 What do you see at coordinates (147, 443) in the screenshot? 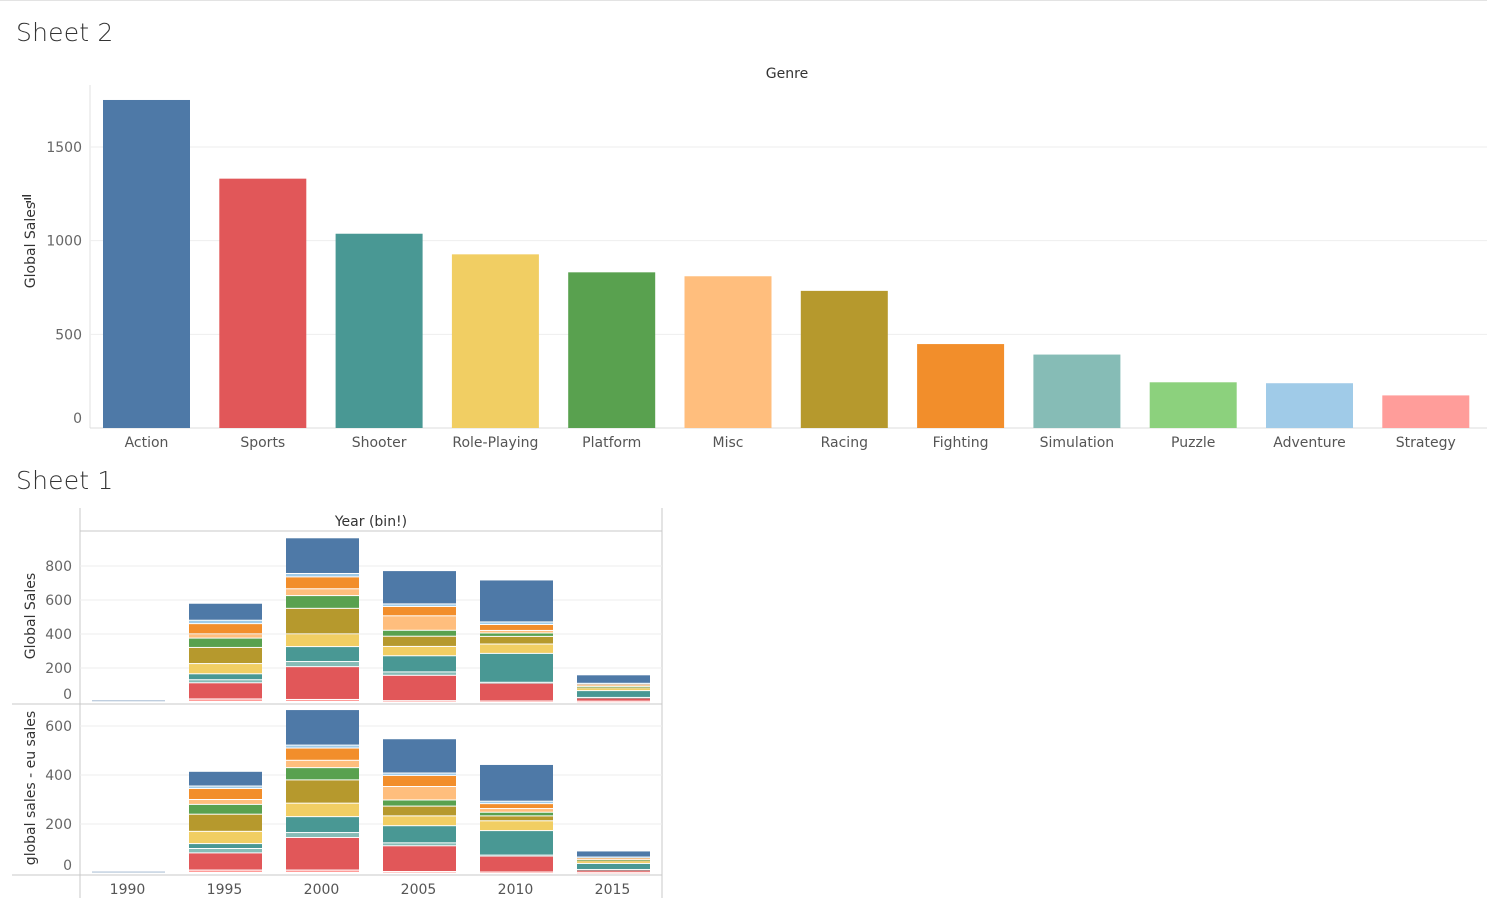
I see `x-tick-label: Action` at bounding box center [147, 443].